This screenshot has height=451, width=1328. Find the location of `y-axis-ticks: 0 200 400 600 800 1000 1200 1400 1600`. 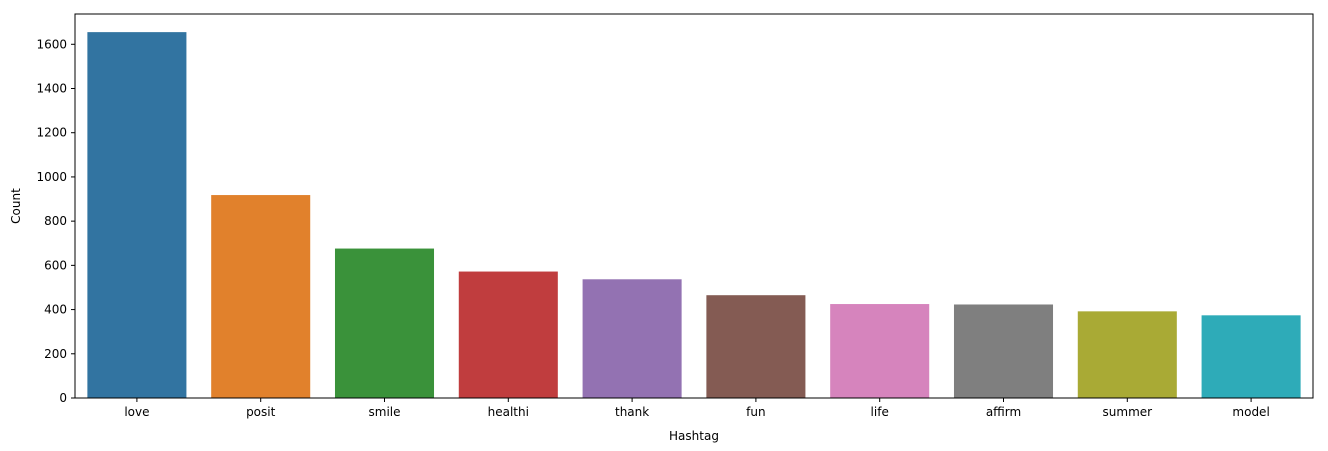

y-axis-ticks: 0 200 400 600 800 1000 1200 1400 1600 is located at coordinates (55, 221).